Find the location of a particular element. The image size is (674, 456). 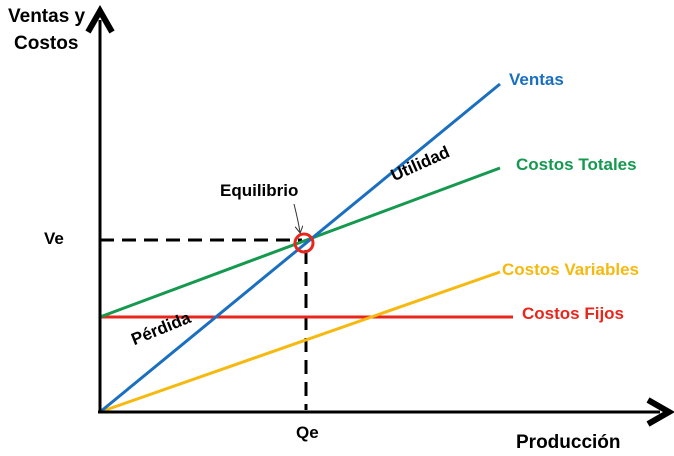

qe-tick-label: Qe is located at coordinates (307, 432).